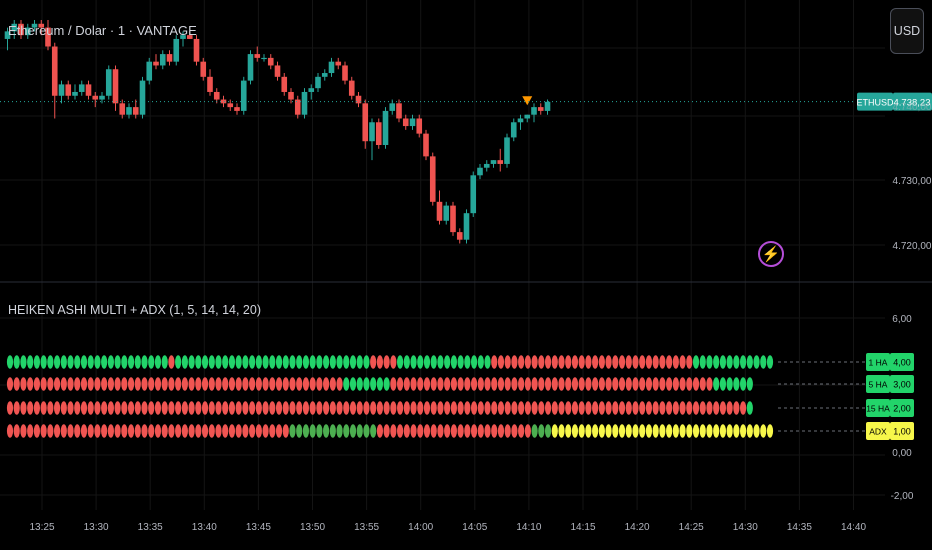  Describe the element at coordinates (691, 527) in the screenshot. I see `time-axis-label: 14:25` at that location.